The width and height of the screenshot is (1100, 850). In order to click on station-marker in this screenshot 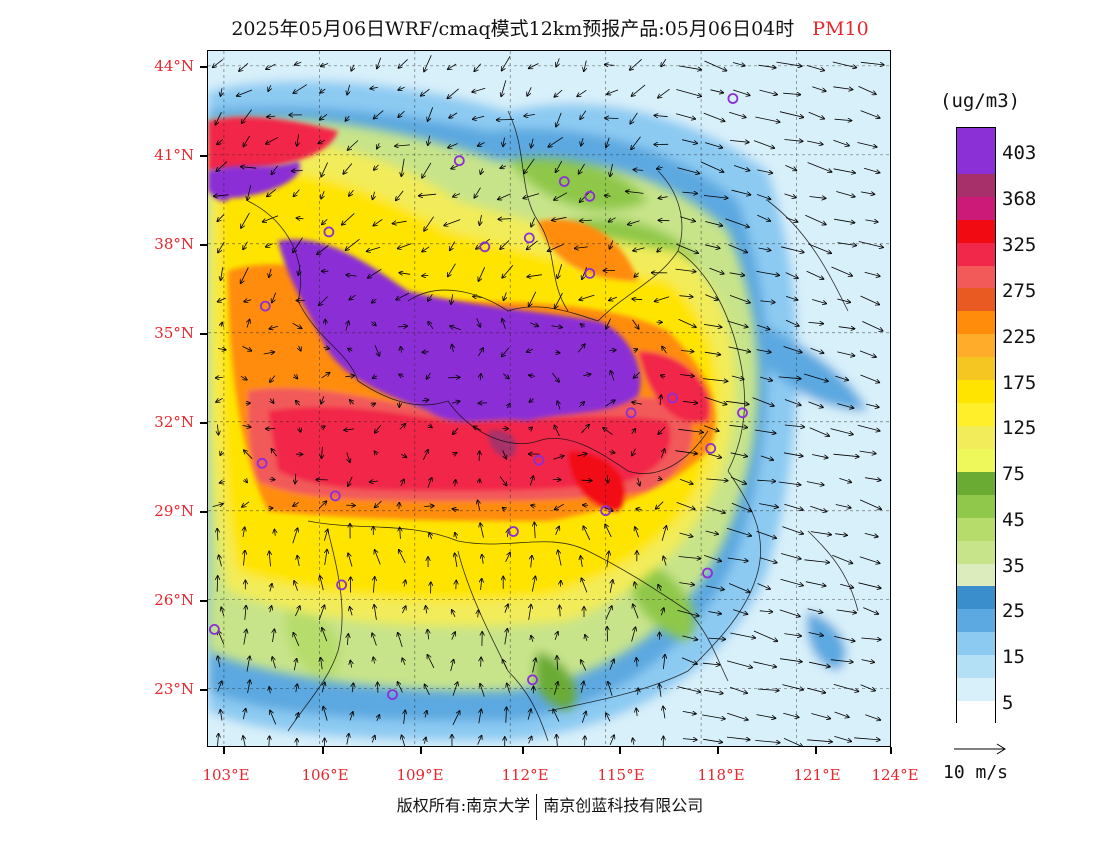, I will do `click(265, 306)`.